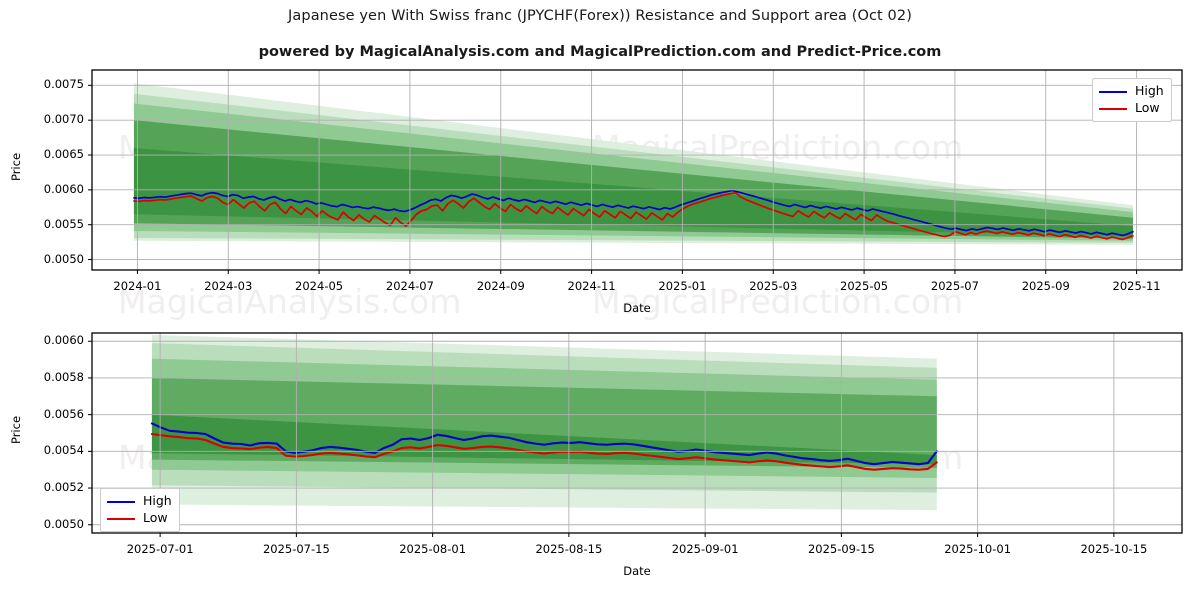  I want to click on x-tick-label-zoom: 2025-10-15, so click(1114, 549).